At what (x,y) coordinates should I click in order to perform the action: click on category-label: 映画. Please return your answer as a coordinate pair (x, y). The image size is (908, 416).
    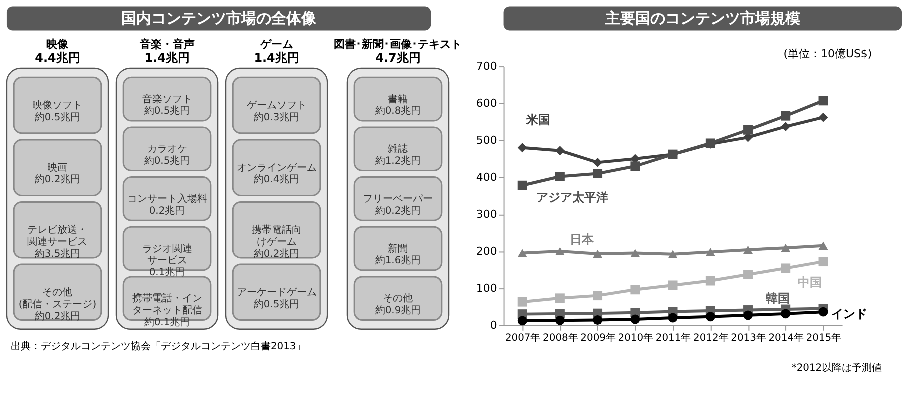
    Looking at the image, I should click on (58, 168).